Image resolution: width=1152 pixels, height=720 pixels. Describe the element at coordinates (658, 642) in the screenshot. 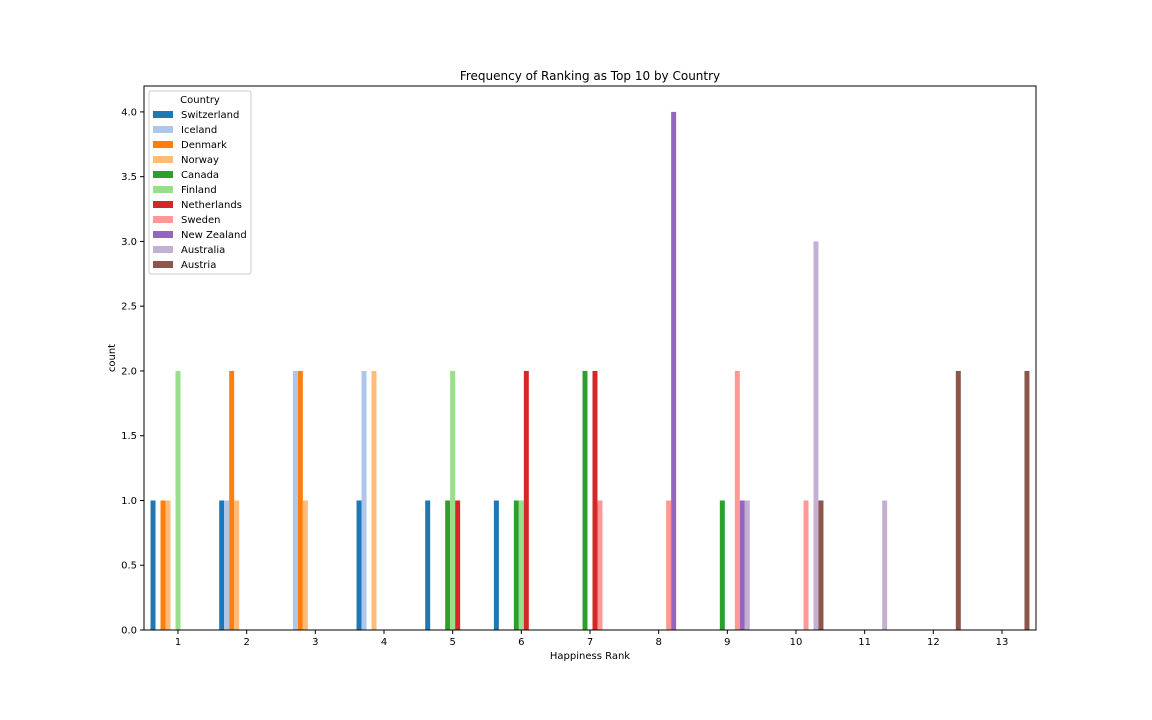

I see `x-tick-label: 8` at that location.